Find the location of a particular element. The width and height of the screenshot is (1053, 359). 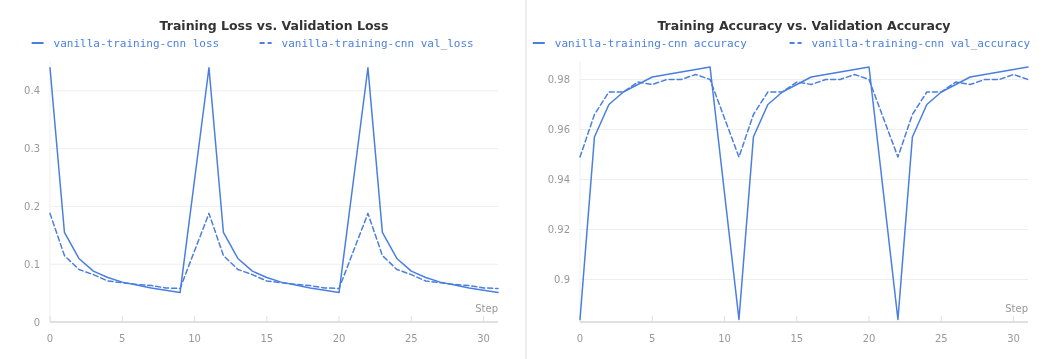

chart-title: Training Accuracy vs. Validation Accuracy is located at coordinates (804, 25).